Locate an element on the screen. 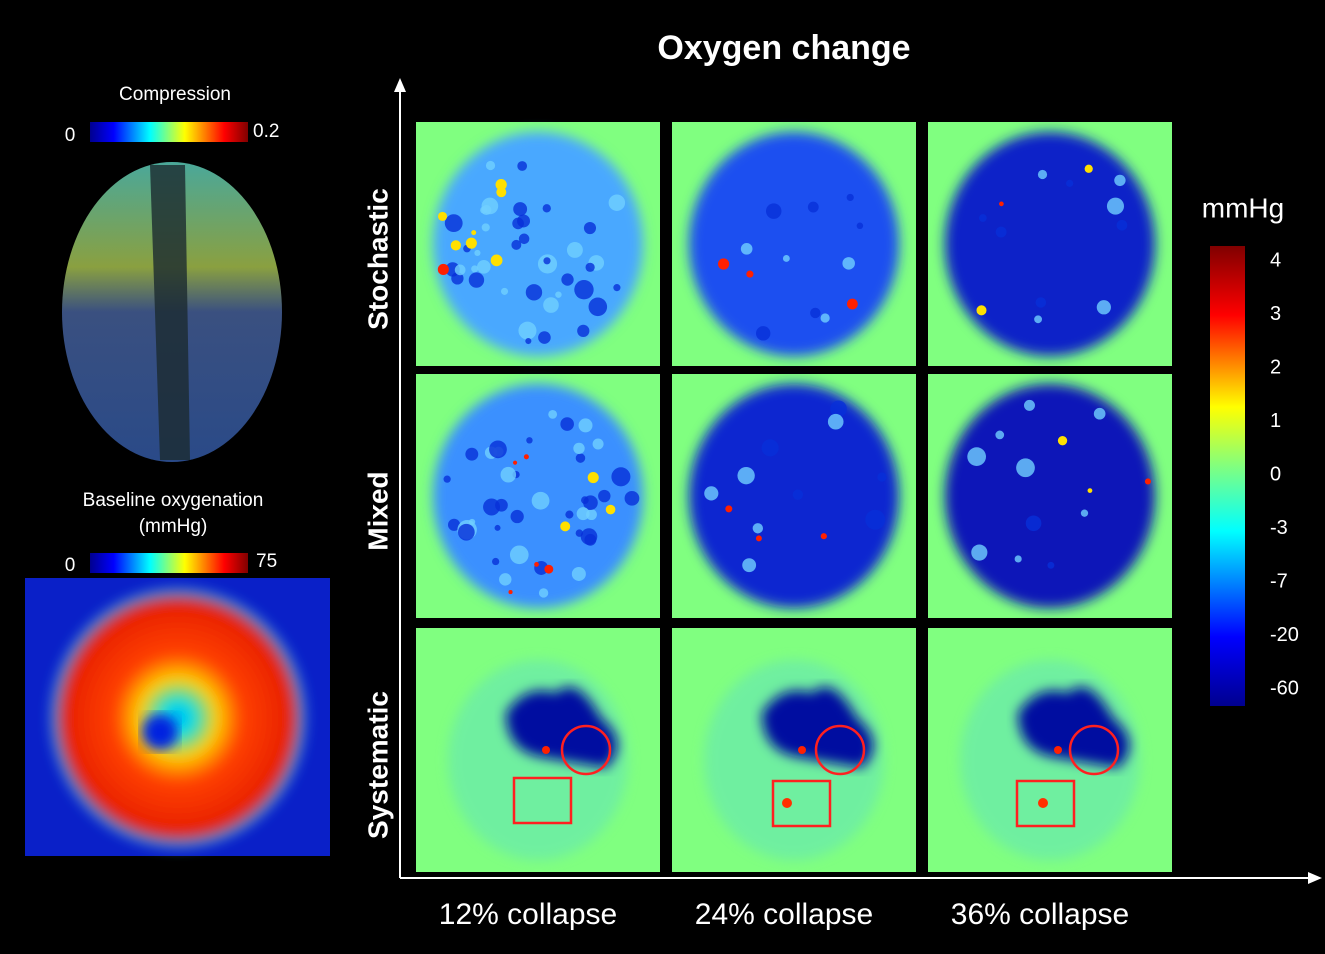 The width and height of the screenshot is (1325, 954). column-label: 12% collapse is located at coordinates (528, 914).